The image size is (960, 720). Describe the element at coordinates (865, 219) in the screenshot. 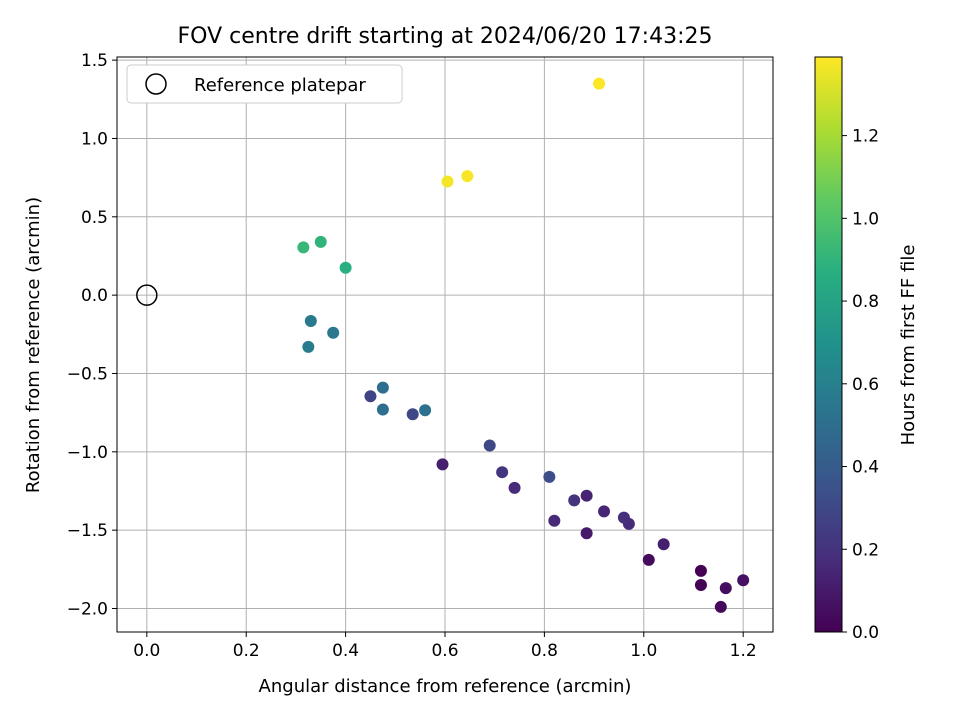

I see `colorbar-tick-label: 1.0` at that location.